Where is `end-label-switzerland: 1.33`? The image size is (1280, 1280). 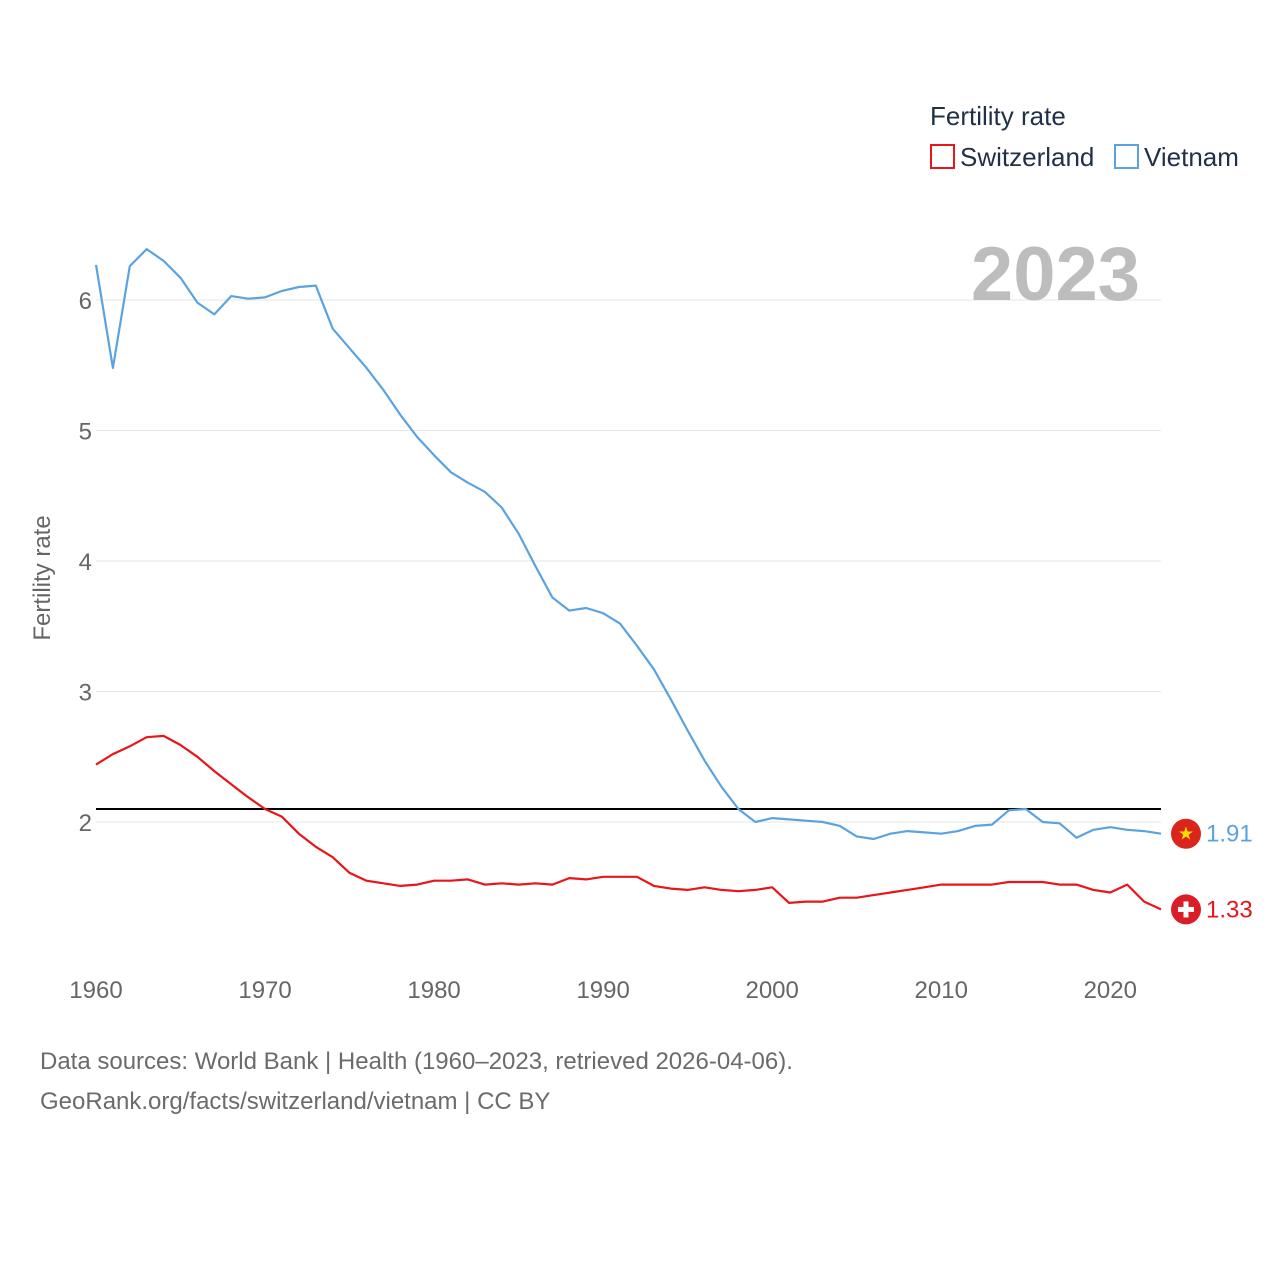
end-label-switzerland: 1.33 is located at coordinates (1229, 909).